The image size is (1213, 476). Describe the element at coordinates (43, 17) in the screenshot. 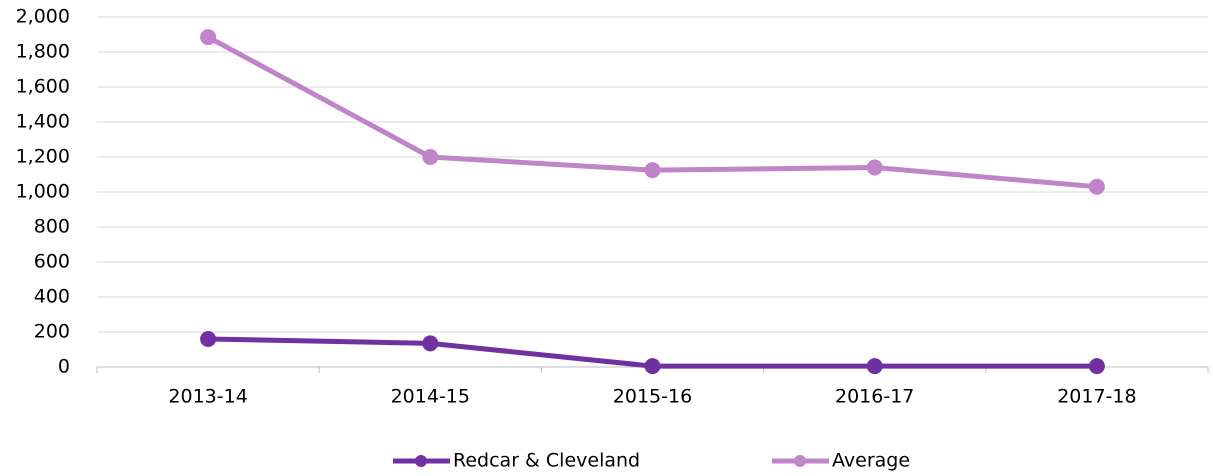

I see `y-tick-label: 2,000` at that location.